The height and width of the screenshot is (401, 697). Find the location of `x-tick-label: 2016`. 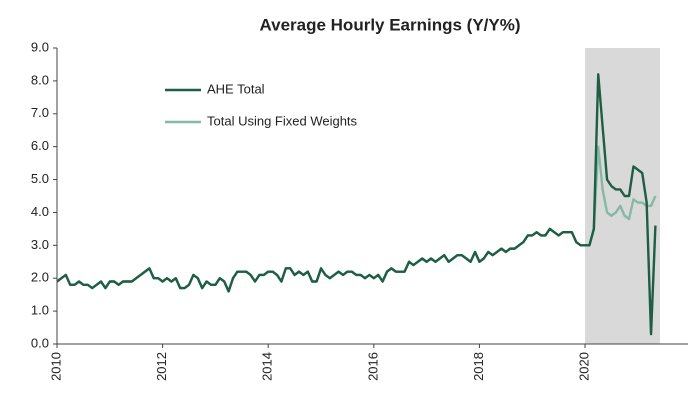

x-tick-label: 2016 is located at coordinates (372, 366).